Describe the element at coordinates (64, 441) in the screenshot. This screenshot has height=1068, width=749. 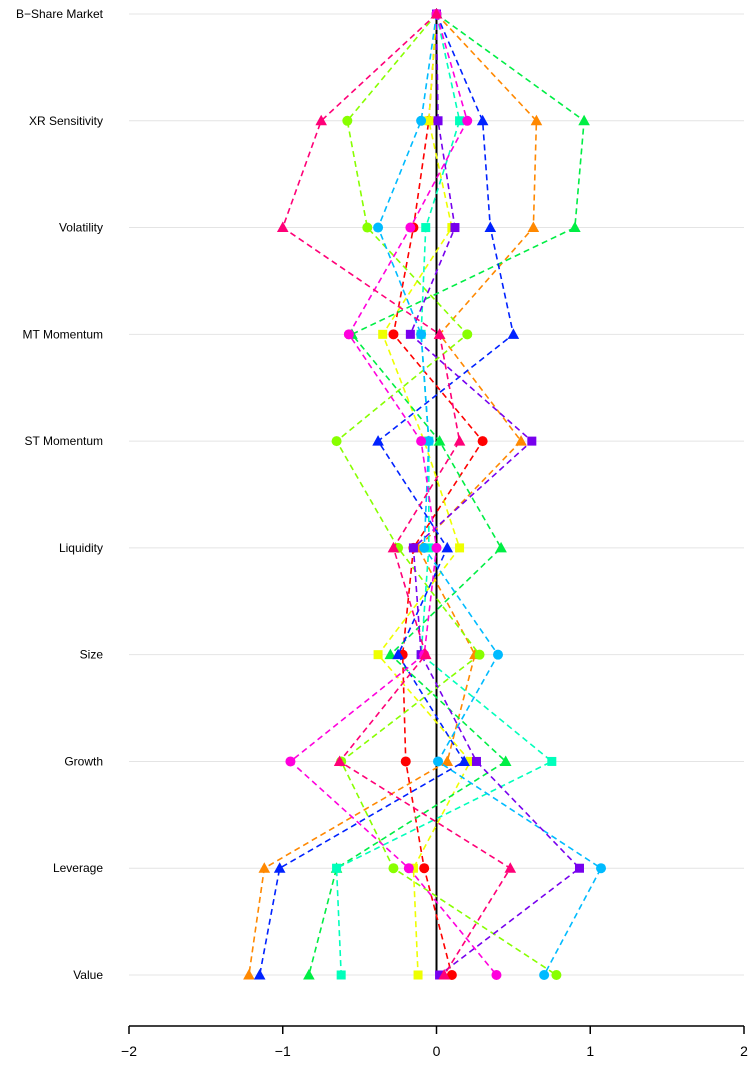
I see `category-label: ST Momentum` at that location.